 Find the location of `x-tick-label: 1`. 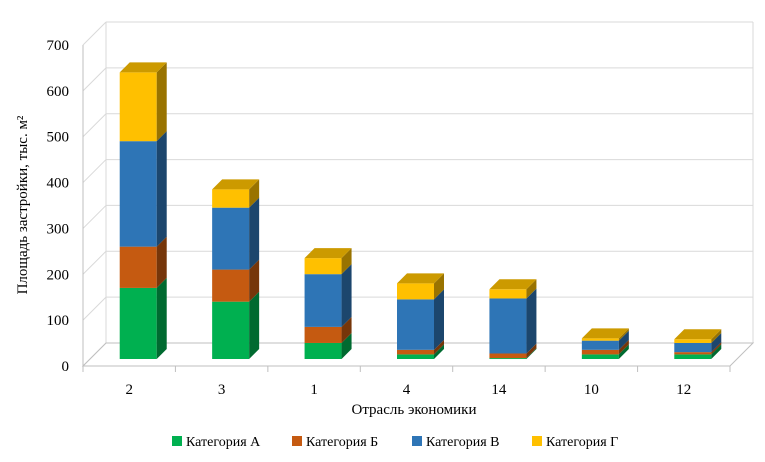

x-tick-label: 1 is located at coordinates (314, 390).